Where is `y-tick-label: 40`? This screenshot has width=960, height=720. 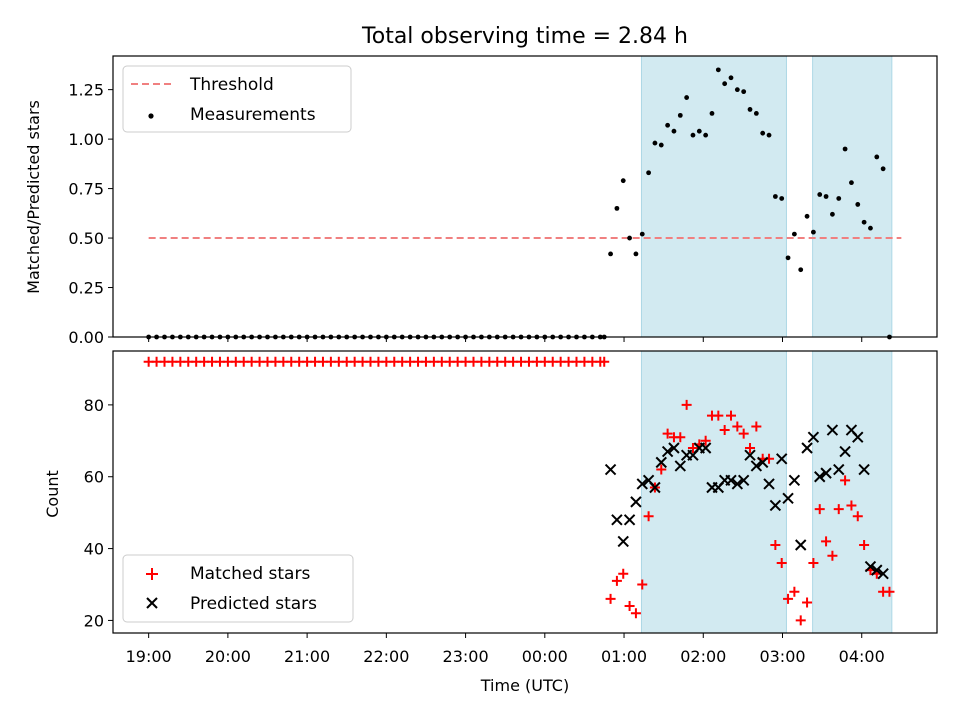
y-tick-label: 40 is located at coordinates (94, 549).